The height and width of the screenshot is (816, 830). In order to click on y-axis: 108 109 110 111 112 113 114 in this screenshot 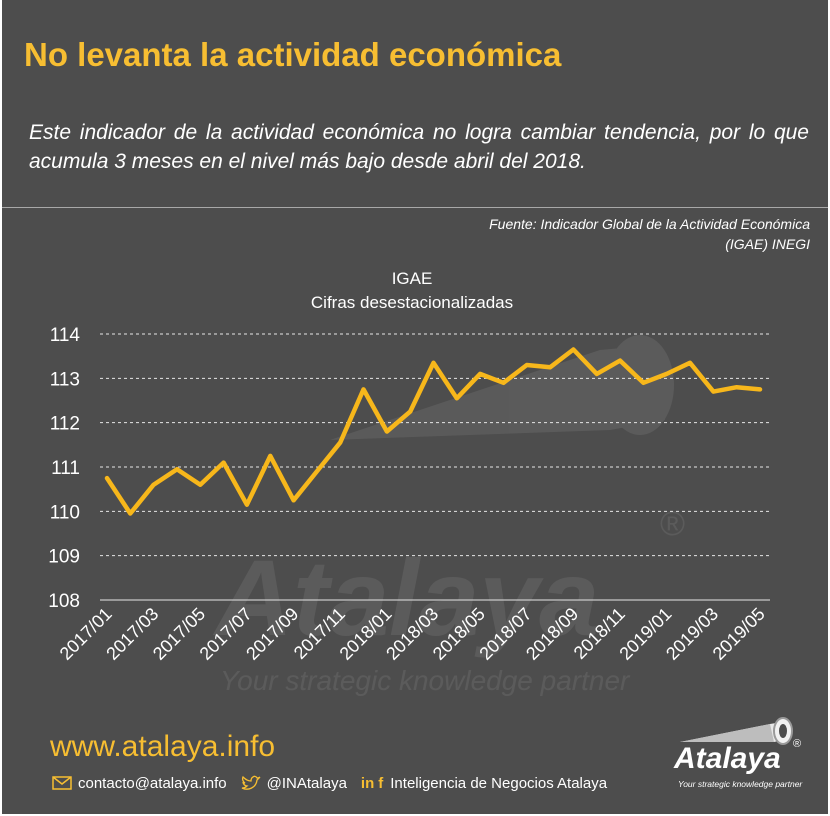, I will do `click(64, 468)`.